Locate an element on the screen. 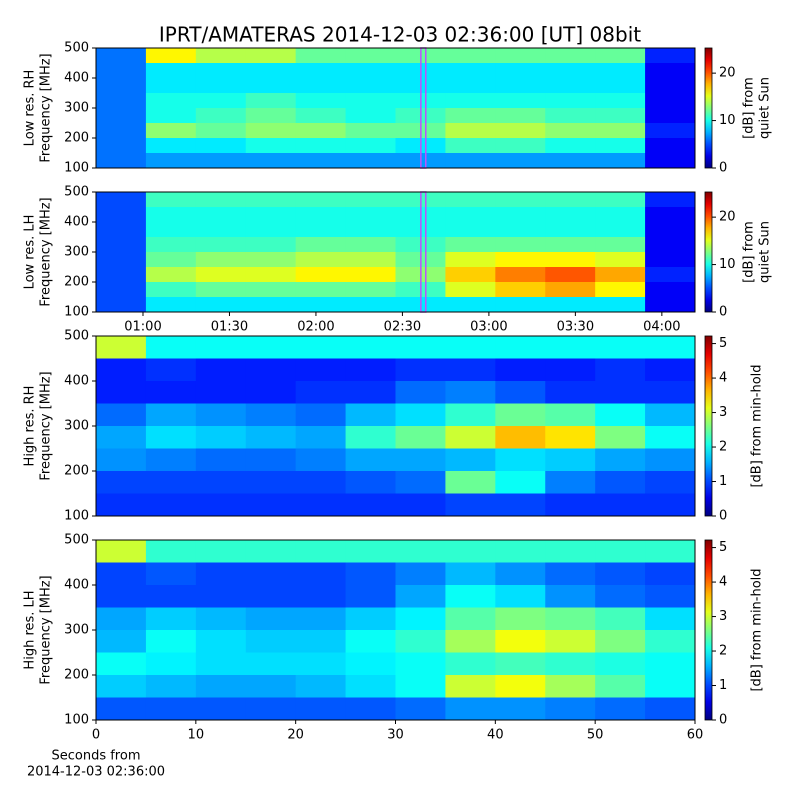  colorbar-label: quiet Sun is located at coordinates (765, 252).